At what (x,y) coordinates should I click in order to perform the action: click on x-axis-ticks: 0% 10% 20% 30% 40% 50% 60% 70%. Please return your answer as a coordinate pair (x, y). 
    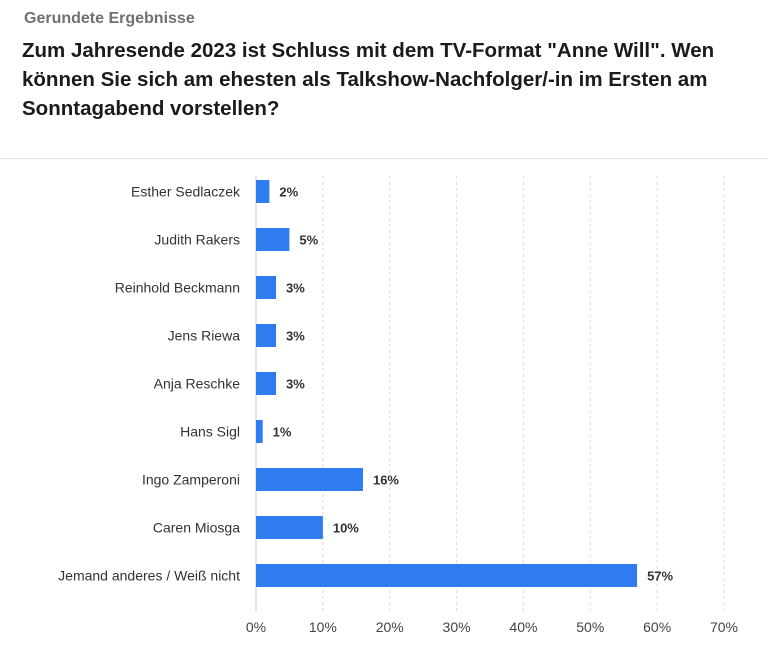
    Looking at the image, I should click on (492, 627).